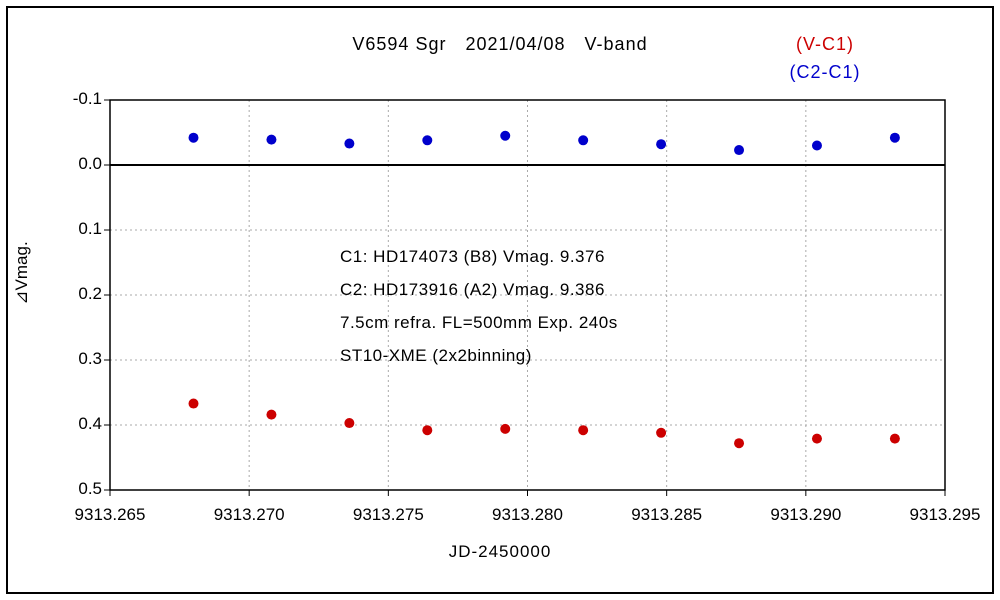 Image resolution: width=1000 pixels, height=600 pixels. Describe the element at coordinates (945, 514) in the screenshot. I see `x-tick-label: 9313.295` at that location.